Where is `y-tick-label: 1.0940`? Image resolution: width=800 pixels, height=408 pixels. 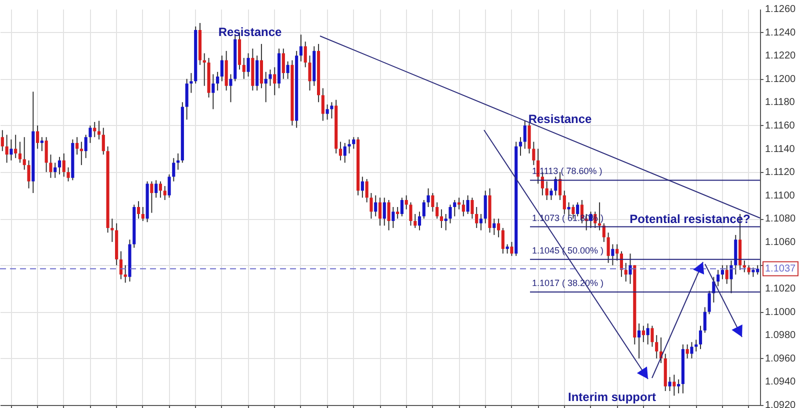
y-tick-label: 1.0940 is located at coordinates (780, 382).